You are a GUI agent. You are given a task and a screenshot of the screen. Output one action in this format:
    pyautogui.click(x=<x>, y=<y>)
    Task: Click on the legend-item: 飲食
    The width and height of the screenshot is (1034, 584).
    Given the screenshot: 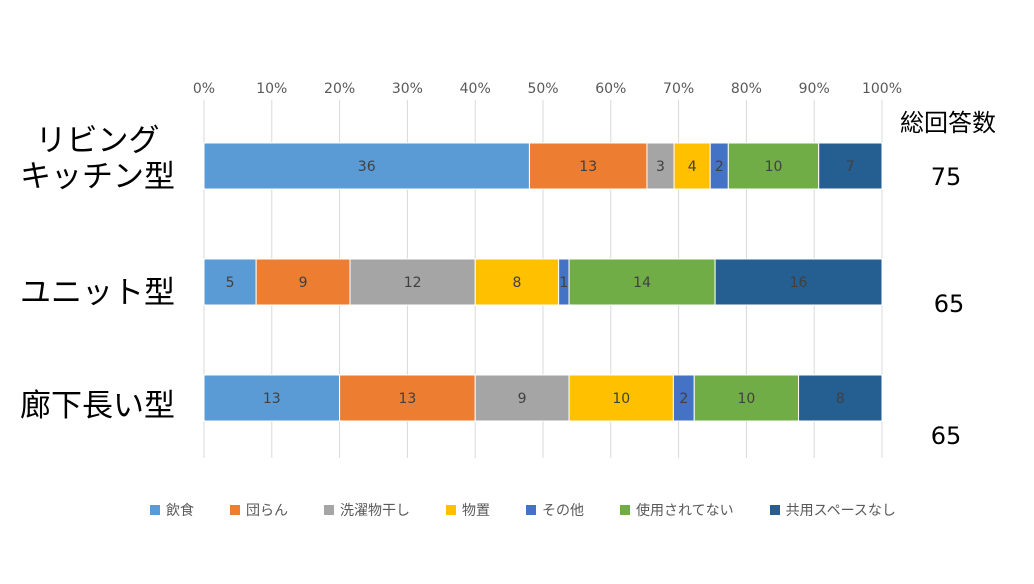 What is the action you would take?
    pyautogui.click(x=172, y=510)
    